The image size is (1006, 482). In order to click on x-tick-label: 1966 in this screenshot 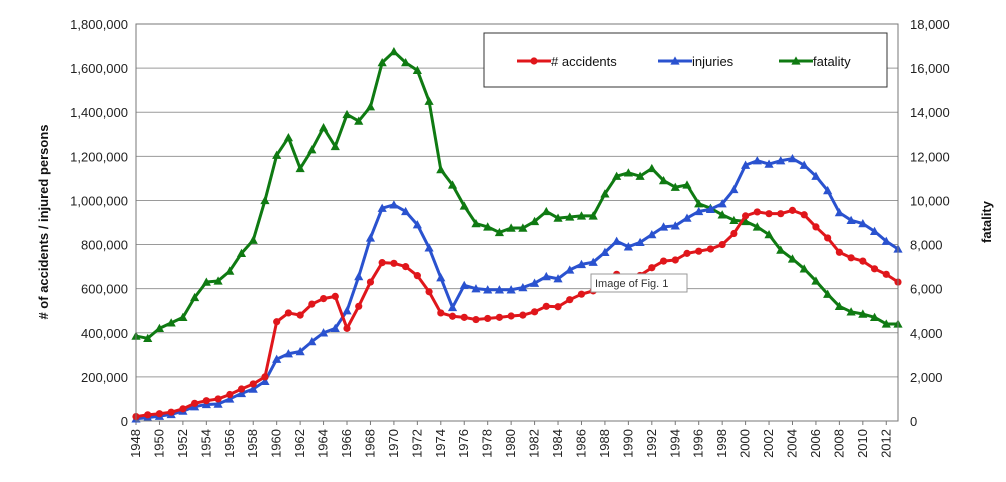, I will do `click(346, 443)`.